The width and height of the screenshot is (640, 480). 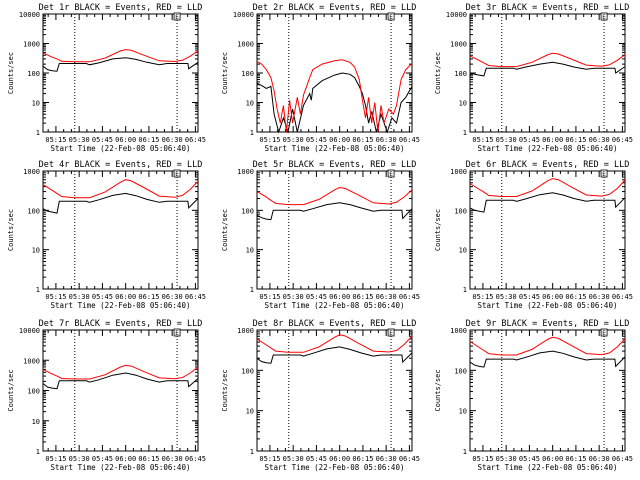 I want to click on chart-title: Det 5r BLACK = Events, RED = LLD, so click(x=335, y=165).